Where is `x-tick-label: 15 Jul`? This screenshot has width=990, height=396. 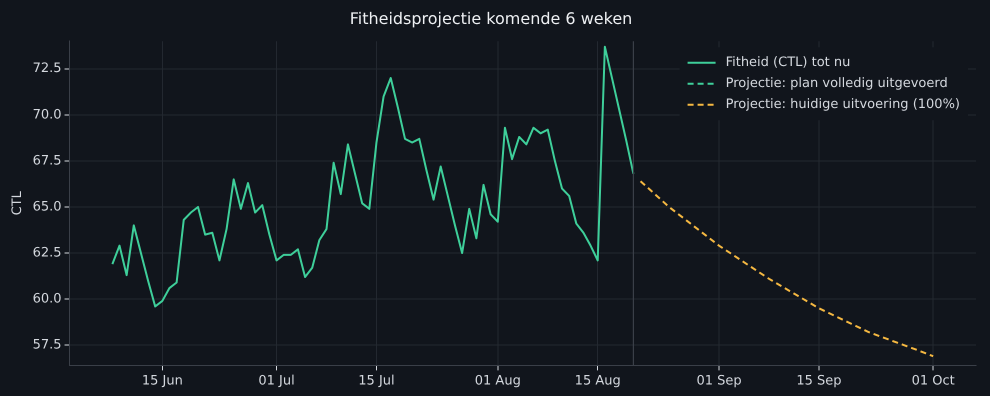
x-tick-label: 15 Jul is located at coordinates (376, 381).